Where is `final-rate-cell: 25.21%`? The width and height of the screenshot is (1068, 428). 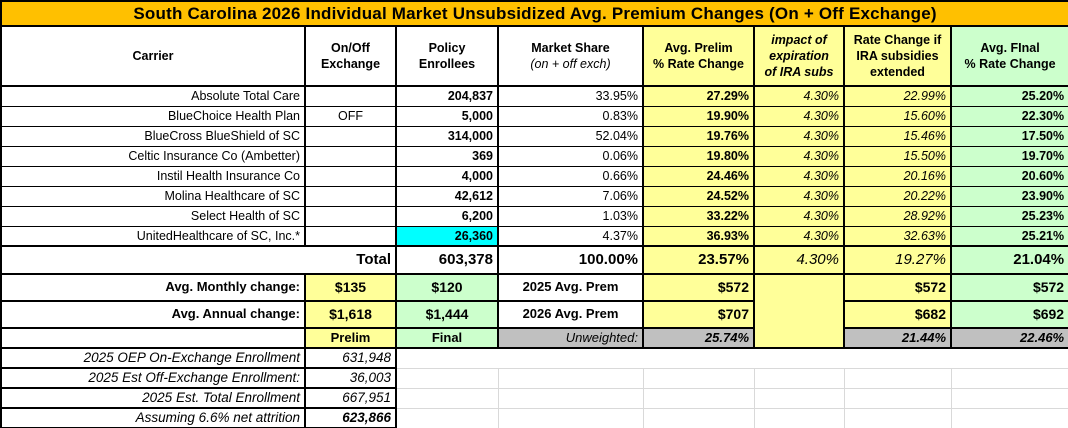
final-rate-cell: 25.21% is located at coordinates (1008, 236).